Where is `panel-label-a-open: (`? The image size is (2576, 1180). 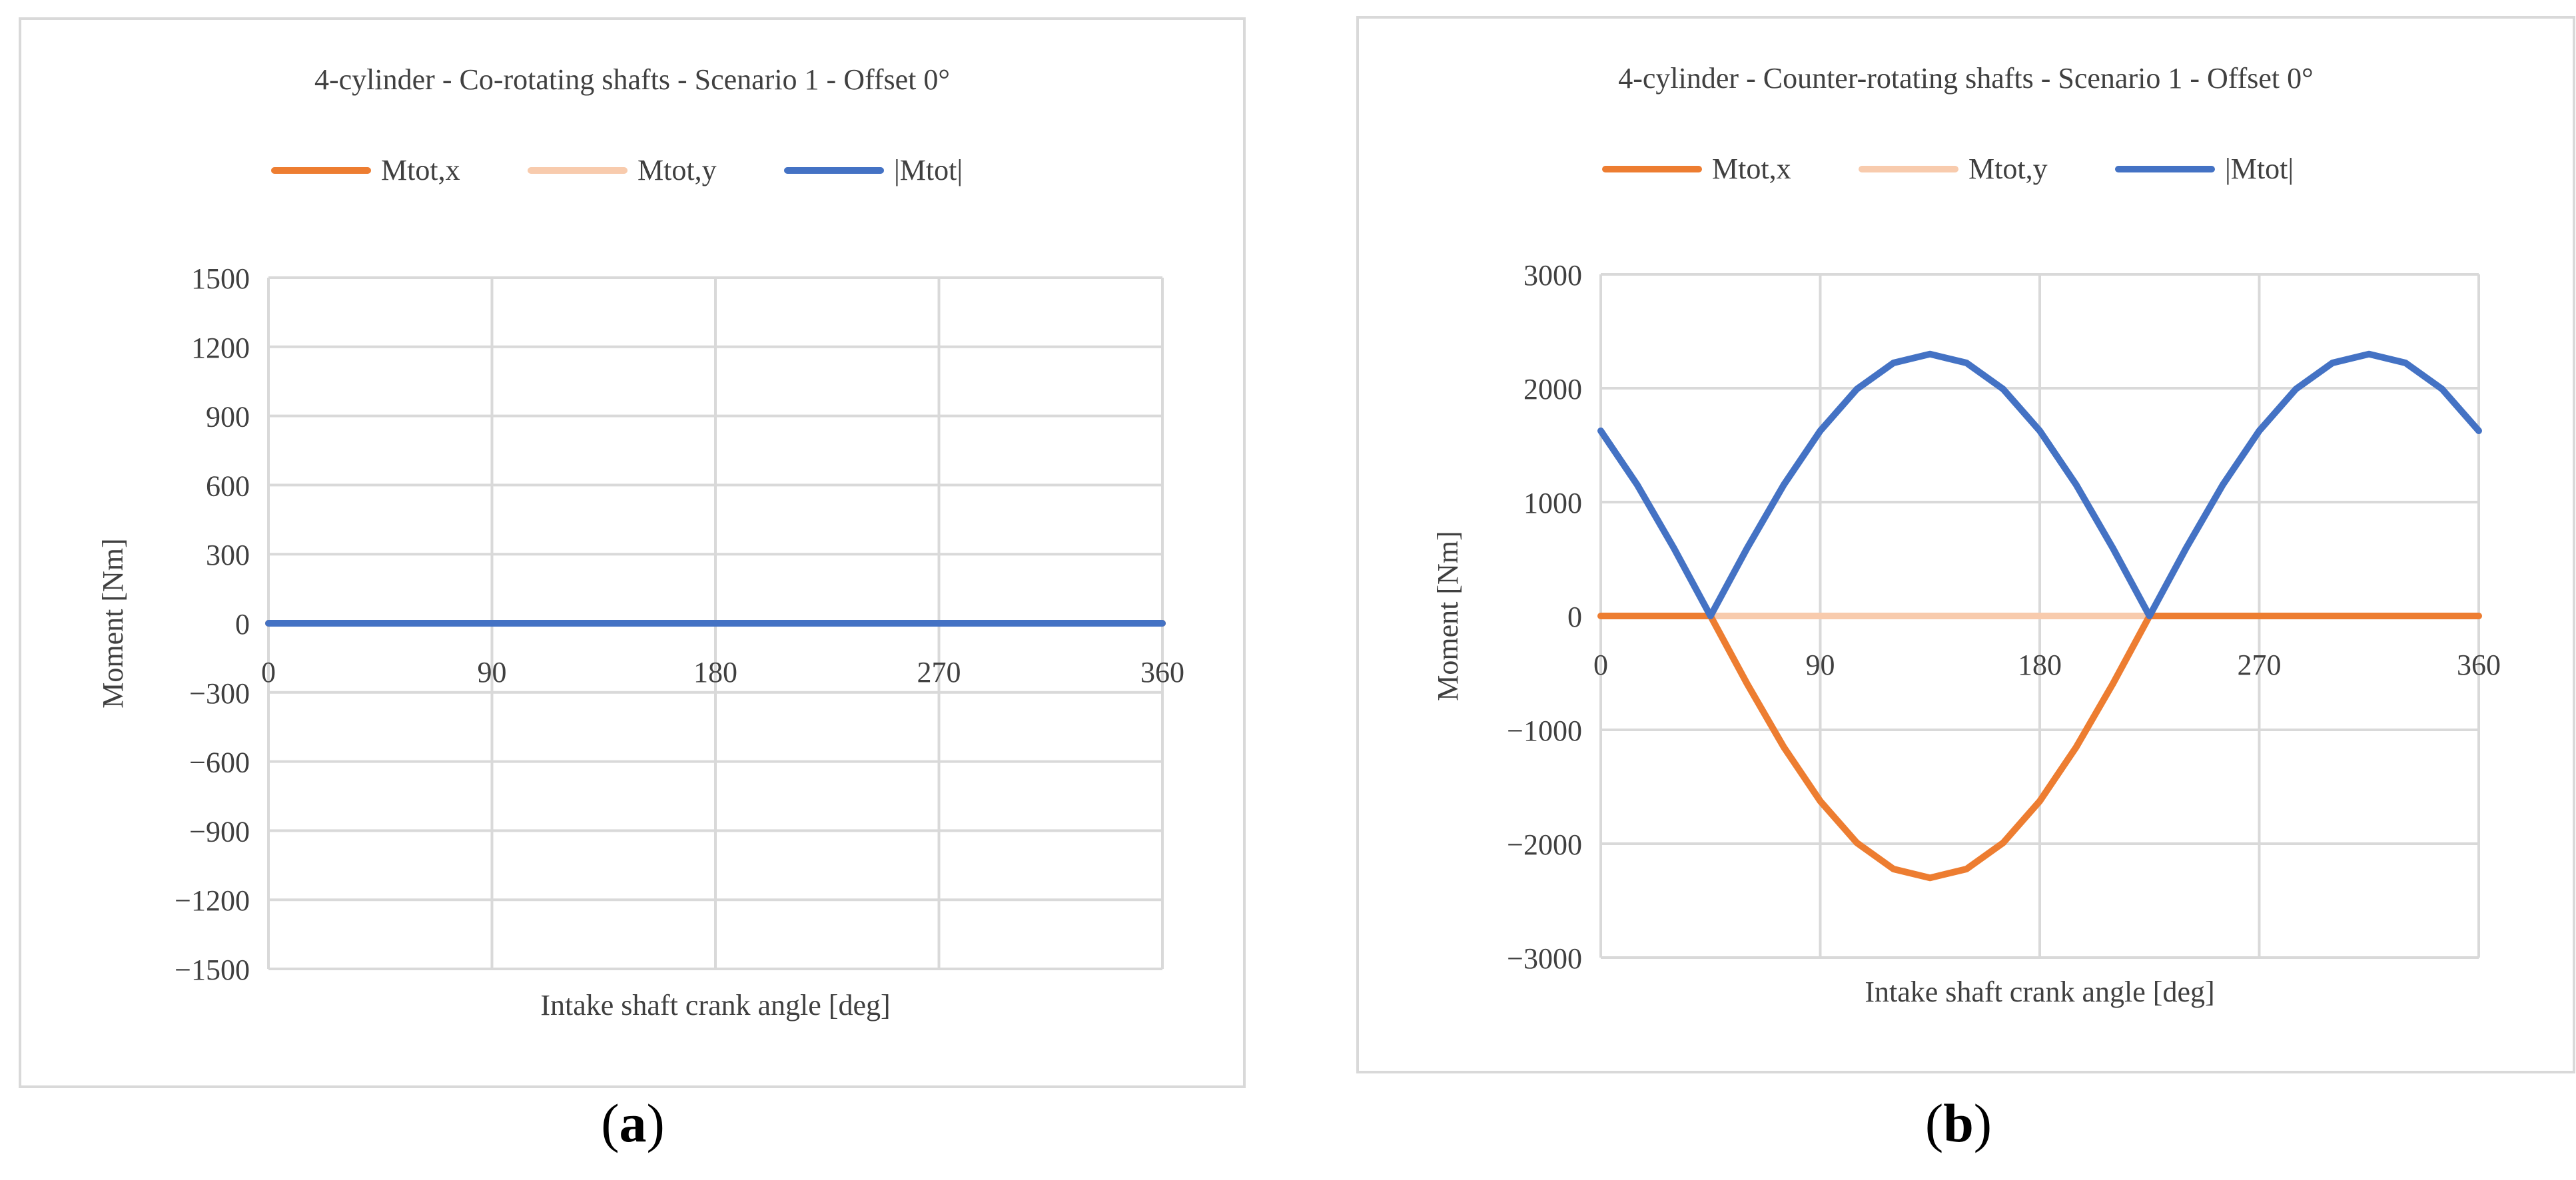 panel-label-a-open: ( is located at coordinates (611, 1123).